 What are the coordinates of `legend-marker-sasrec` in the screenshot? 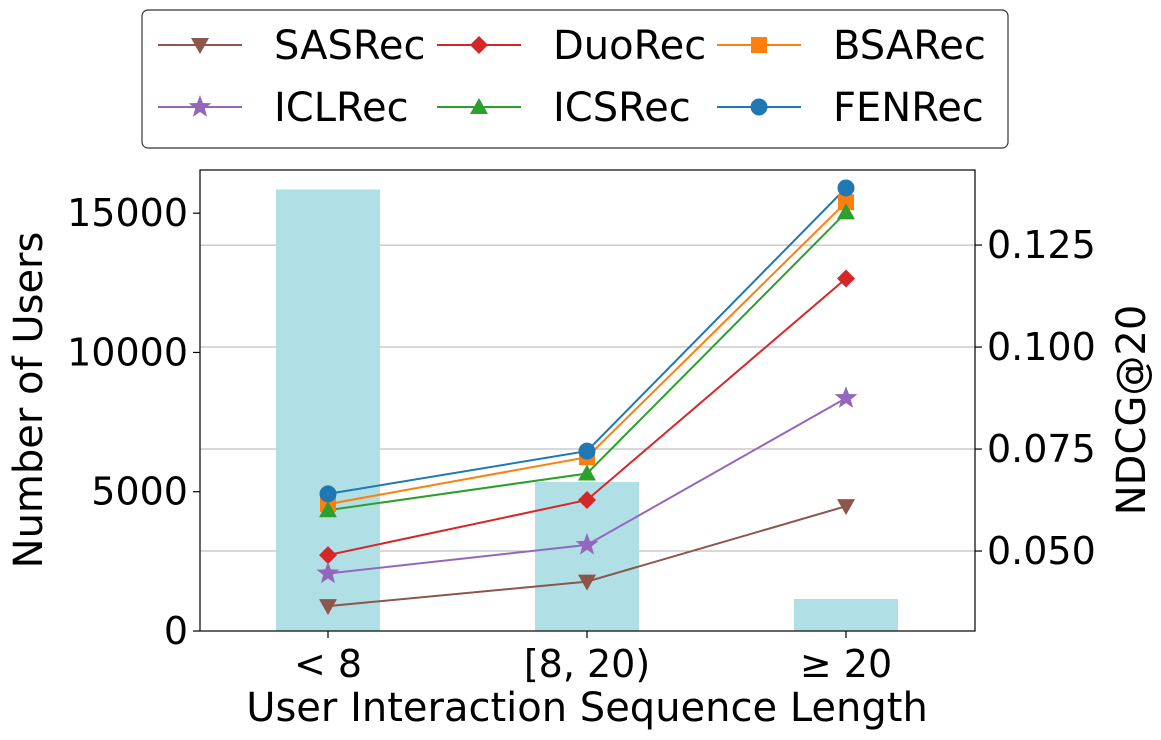 It's located at (200, 46).